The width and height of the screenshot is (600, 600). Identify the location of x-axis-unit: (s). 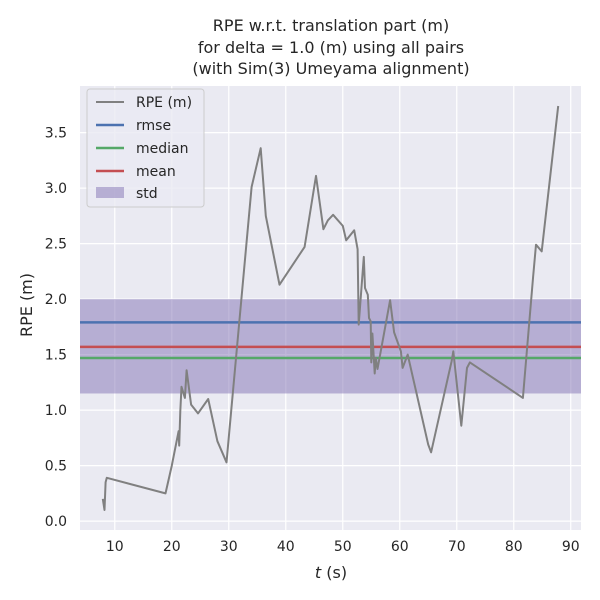
(334, 572).